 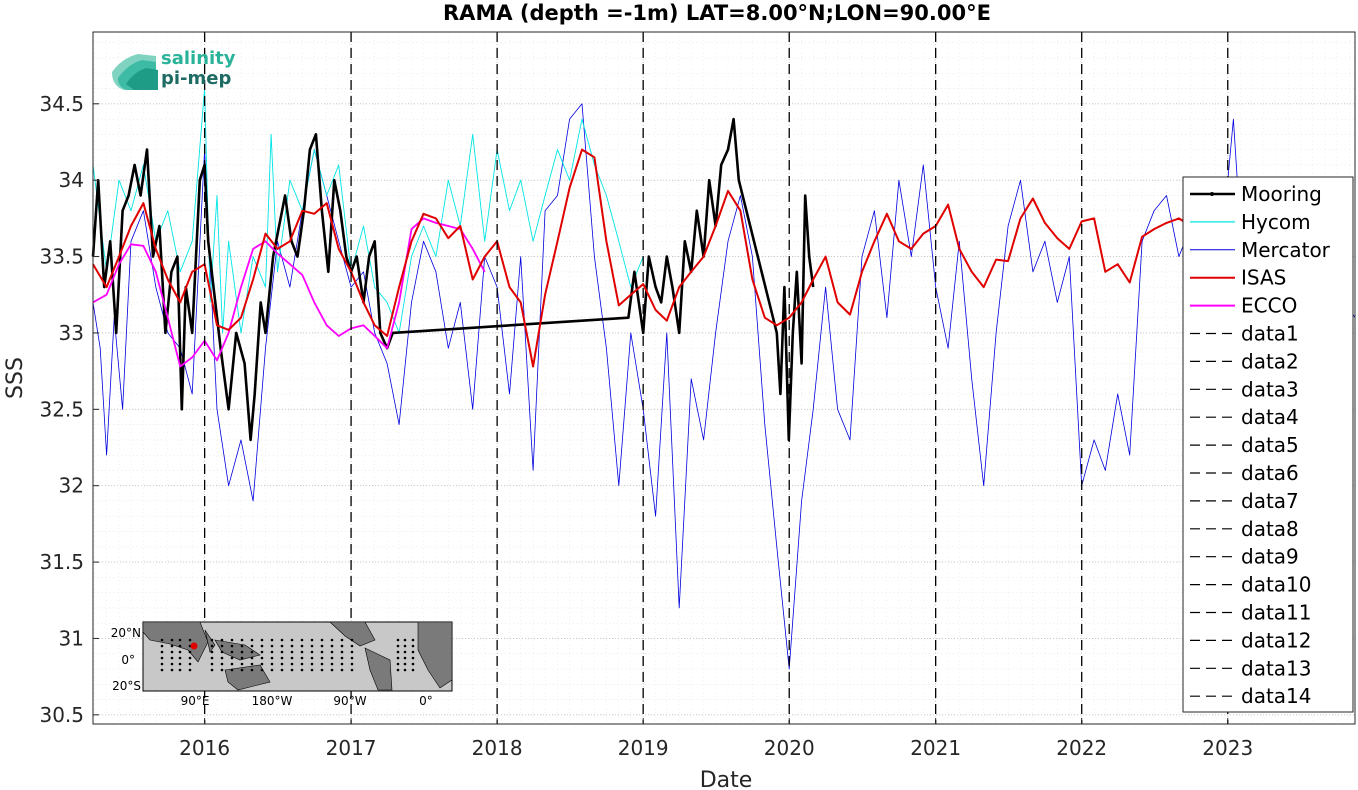 What do you see at coordinates (196, 78) in the screenshot?
I see `logo-line2: pi-mep` at bounding box center [196, 78].